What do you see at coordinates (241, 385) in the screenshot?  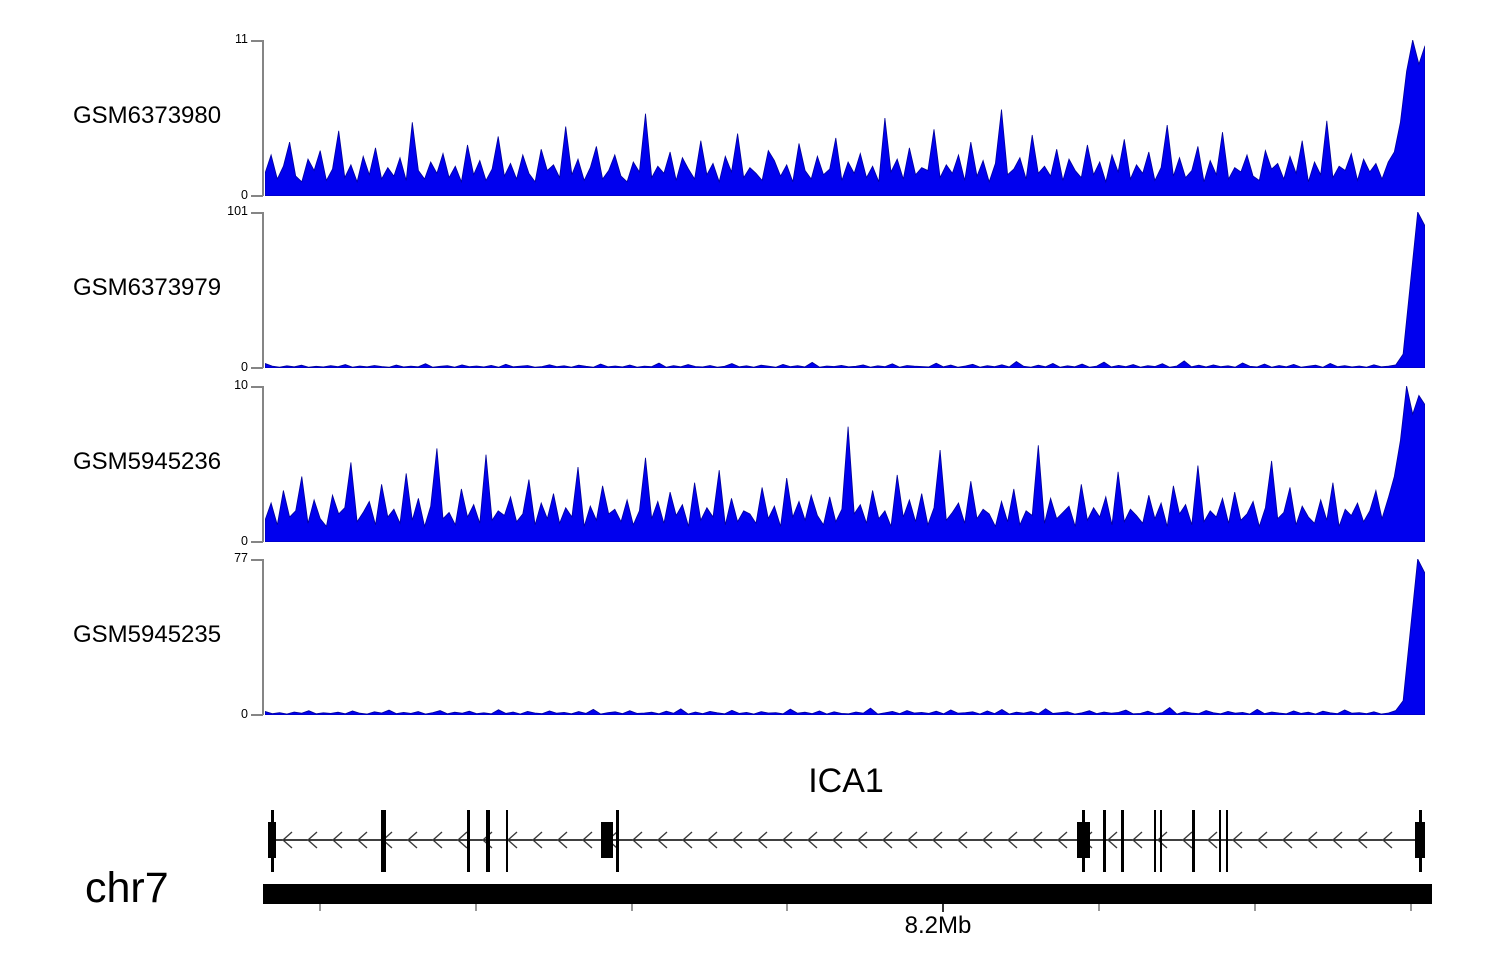 I see `y-axis-max-label: 10` at bounding box center [241, 385].